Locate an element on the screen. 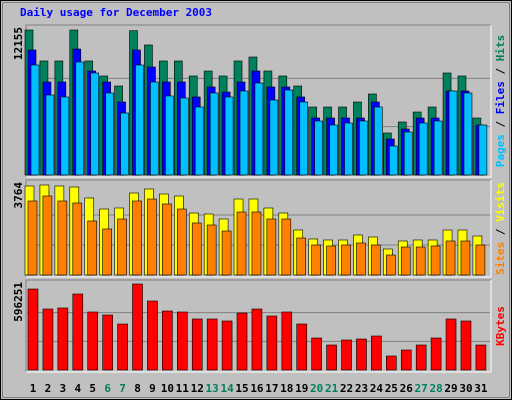 The height and width of the screenshot is (400, 512). legend-entry: Files is located at coordinates (500, 97).